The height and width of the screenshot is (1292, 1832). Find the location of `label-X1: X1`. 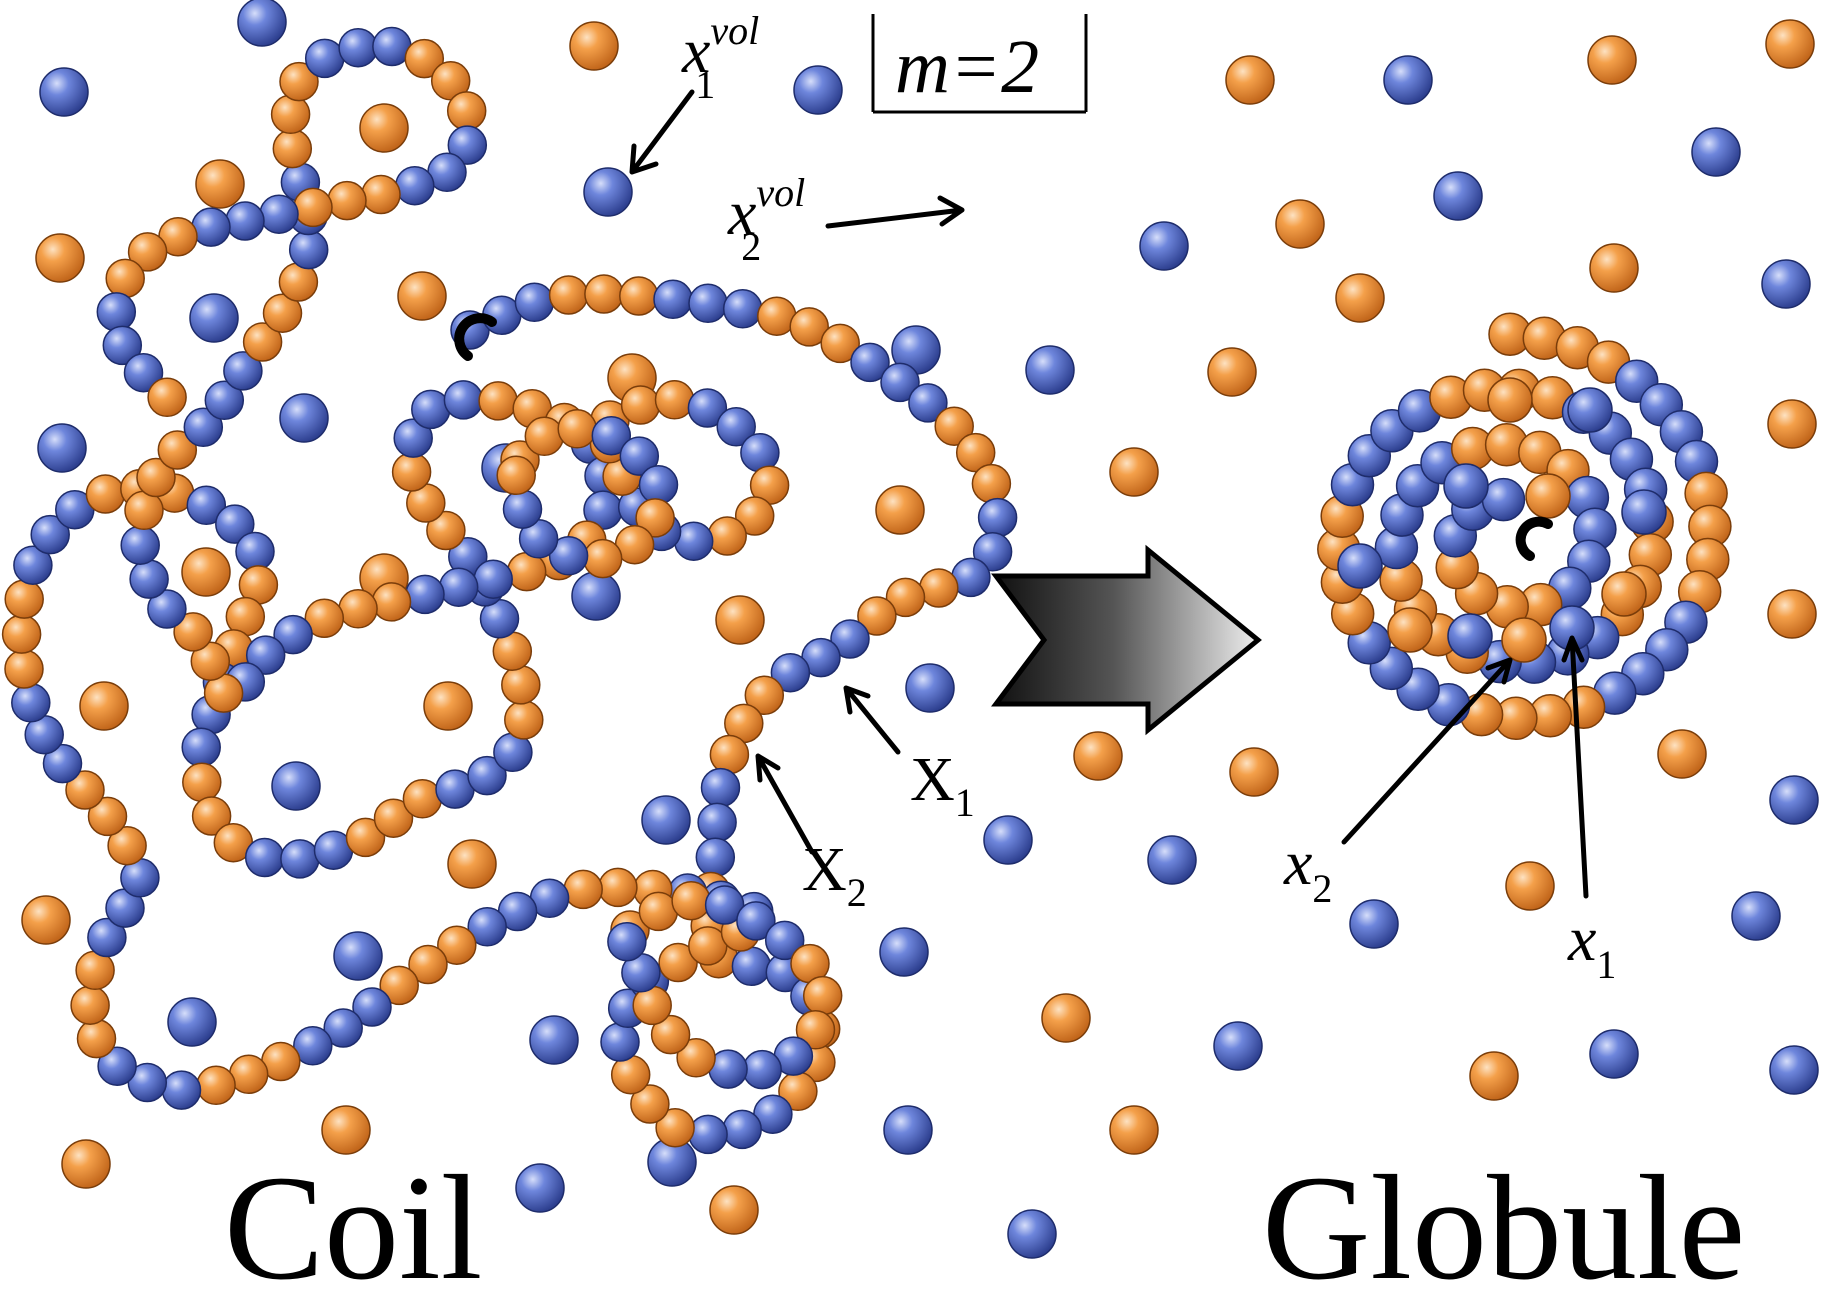

label-X1: X1 is located at coordinates (942, 785).